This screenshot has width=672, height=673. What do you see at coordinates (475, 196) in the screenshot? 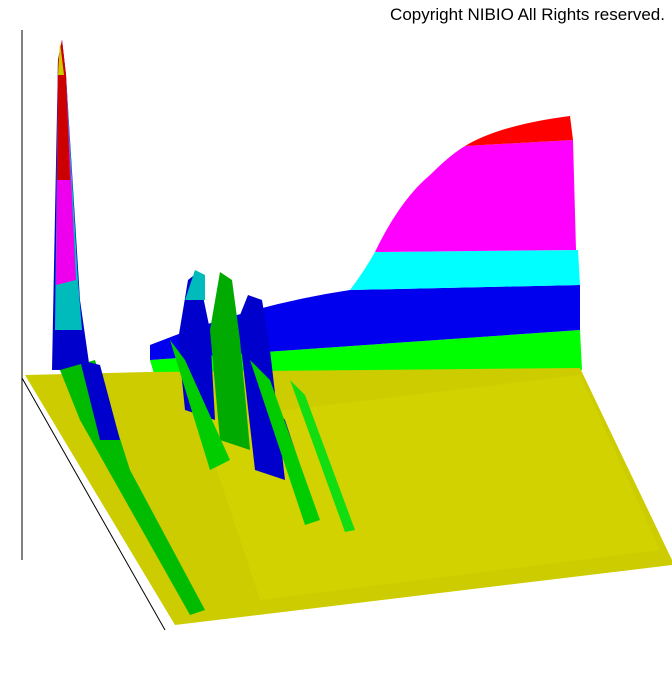
I see `band-magenta` at bounding box center [475, 196].